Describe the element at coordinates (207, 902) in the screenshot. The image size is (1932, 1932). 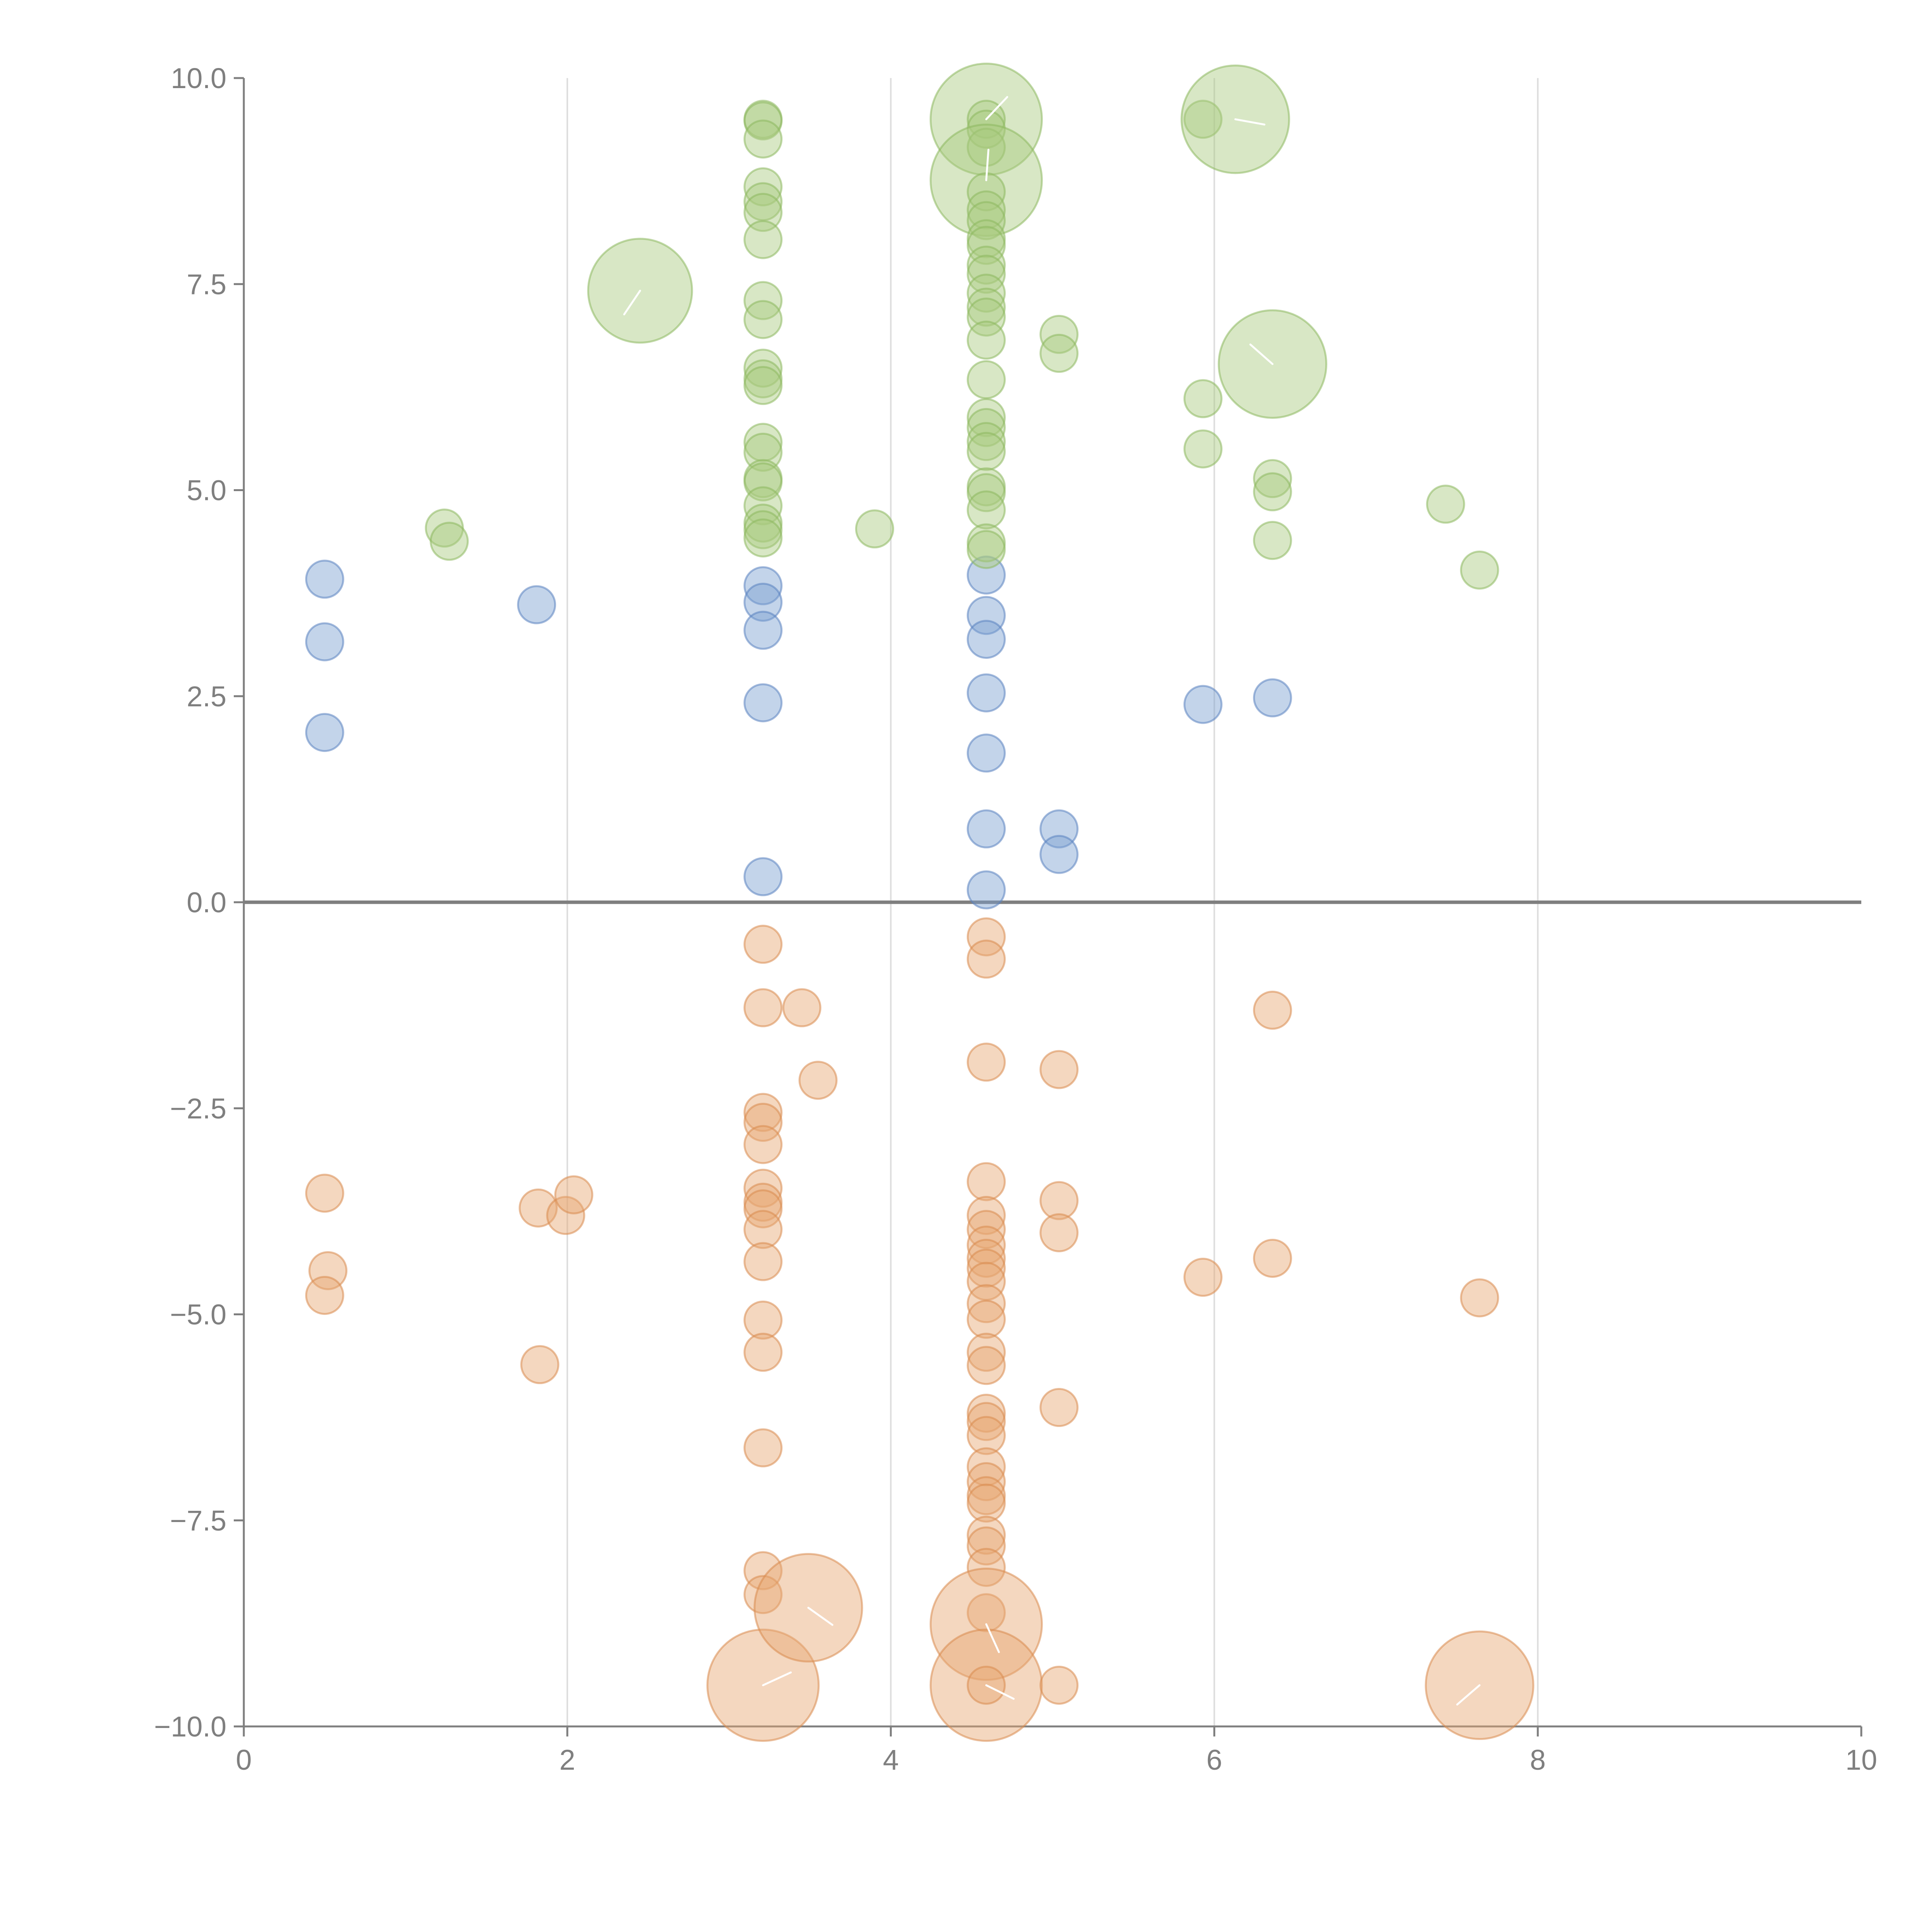
I see `y-tick-label: 0.0` at that location.